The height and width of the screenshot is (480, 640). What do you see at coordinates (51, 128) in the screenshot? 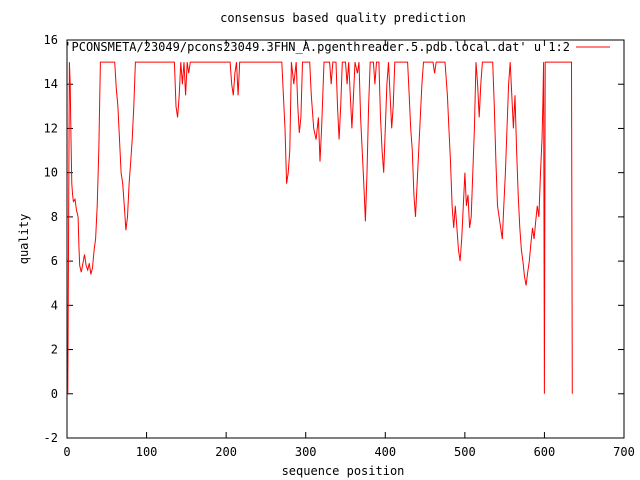
I see `y-tick-label: 12` at bounding box center [51, 128].